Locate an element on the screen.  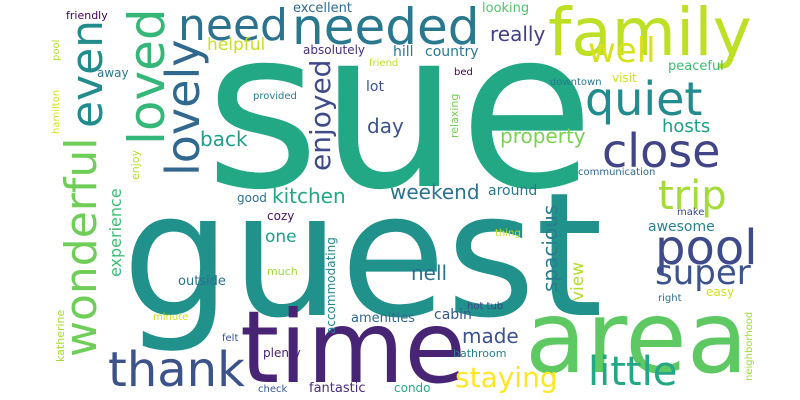
word-helpful: helpful is located at coordinates (236, 45).